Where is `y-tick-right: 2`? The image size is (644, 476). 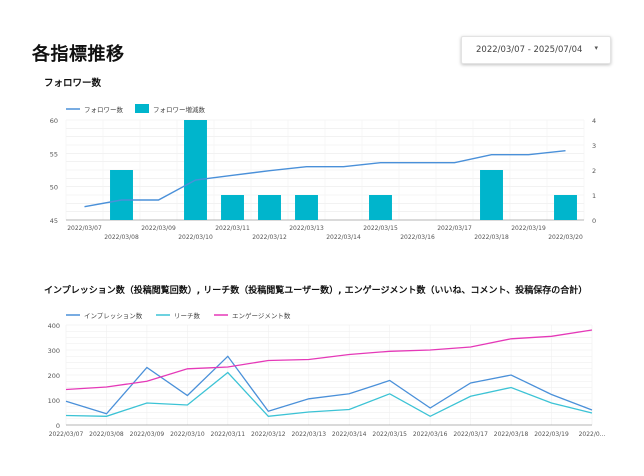
y-tick-right: 2 is located at coordinates (594, 171).